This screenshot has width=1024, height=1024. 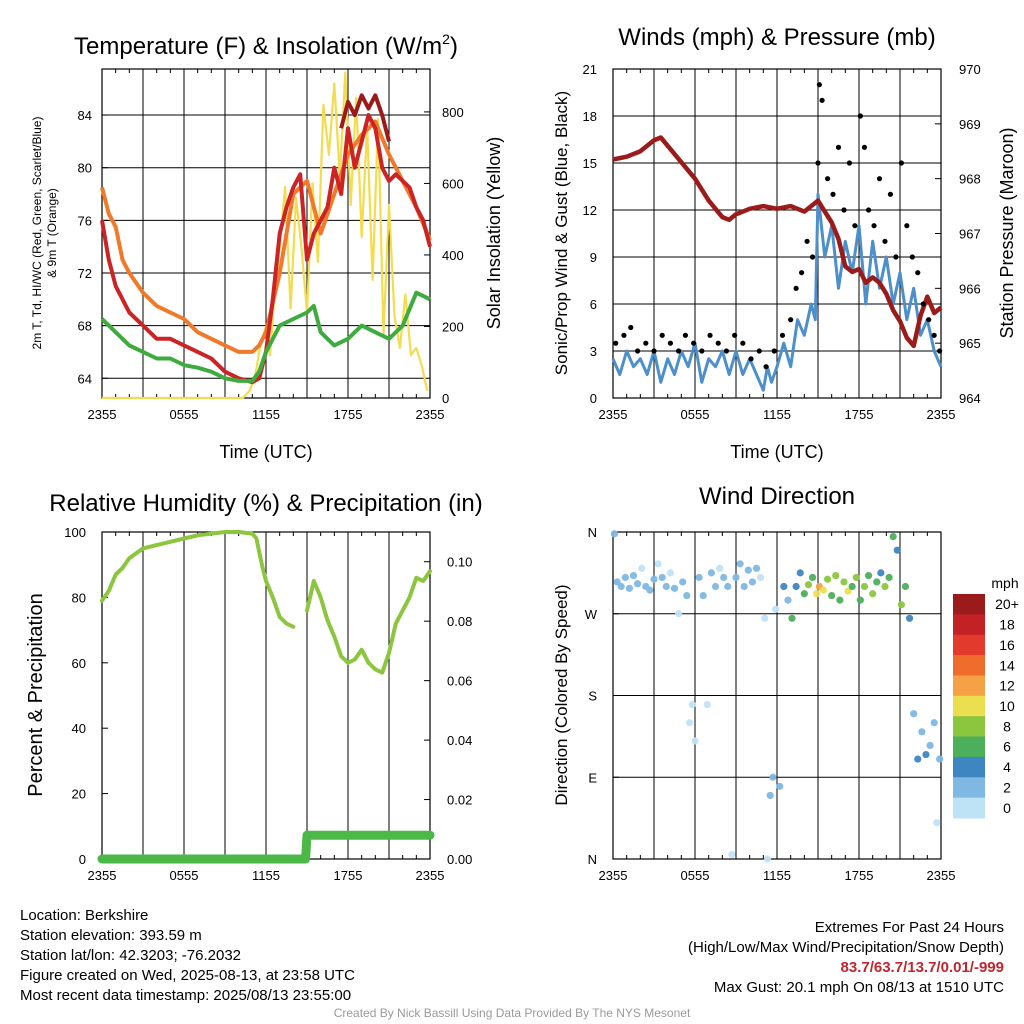 I want to click on colorbar-label: 12, so click(x=1007, y=686).